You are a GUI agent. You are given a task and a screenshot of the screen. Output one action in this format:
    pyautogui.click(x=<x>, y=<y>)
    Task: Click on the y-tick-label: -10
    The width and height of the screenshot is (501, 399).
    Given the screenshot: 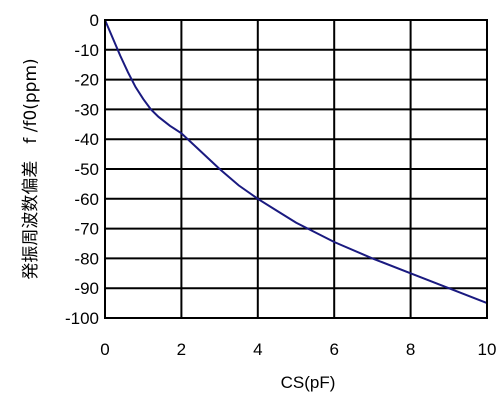 What is the action you would take?
    pyautogui.click(x=86, y=50)
    